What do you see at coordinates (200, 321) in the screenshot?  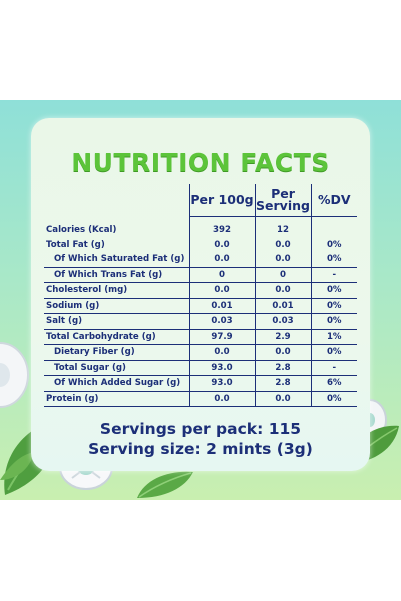 I see `table-row: Salt (g) 0.03 0.03 0%` at bounding box center [200, 321].